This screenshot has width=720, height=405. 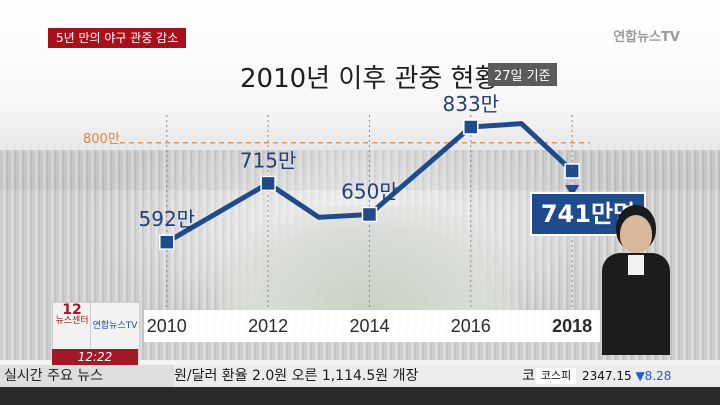 I want to click on data-label-2010: 592만, so click(x=167, y=219).